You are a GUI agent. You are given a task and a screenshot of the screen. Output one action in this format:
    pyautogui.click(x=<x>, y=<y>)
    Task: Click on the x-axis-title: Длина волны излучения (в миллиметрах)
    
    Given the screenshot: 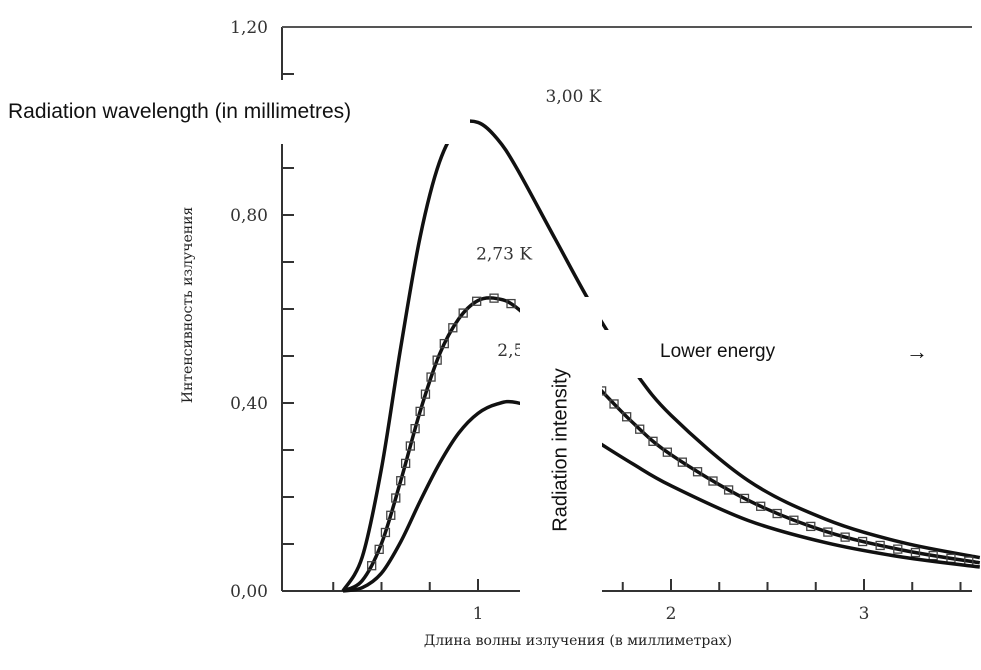 What is the action you would take?
    pyautogui.click(x=578, y=641)
    